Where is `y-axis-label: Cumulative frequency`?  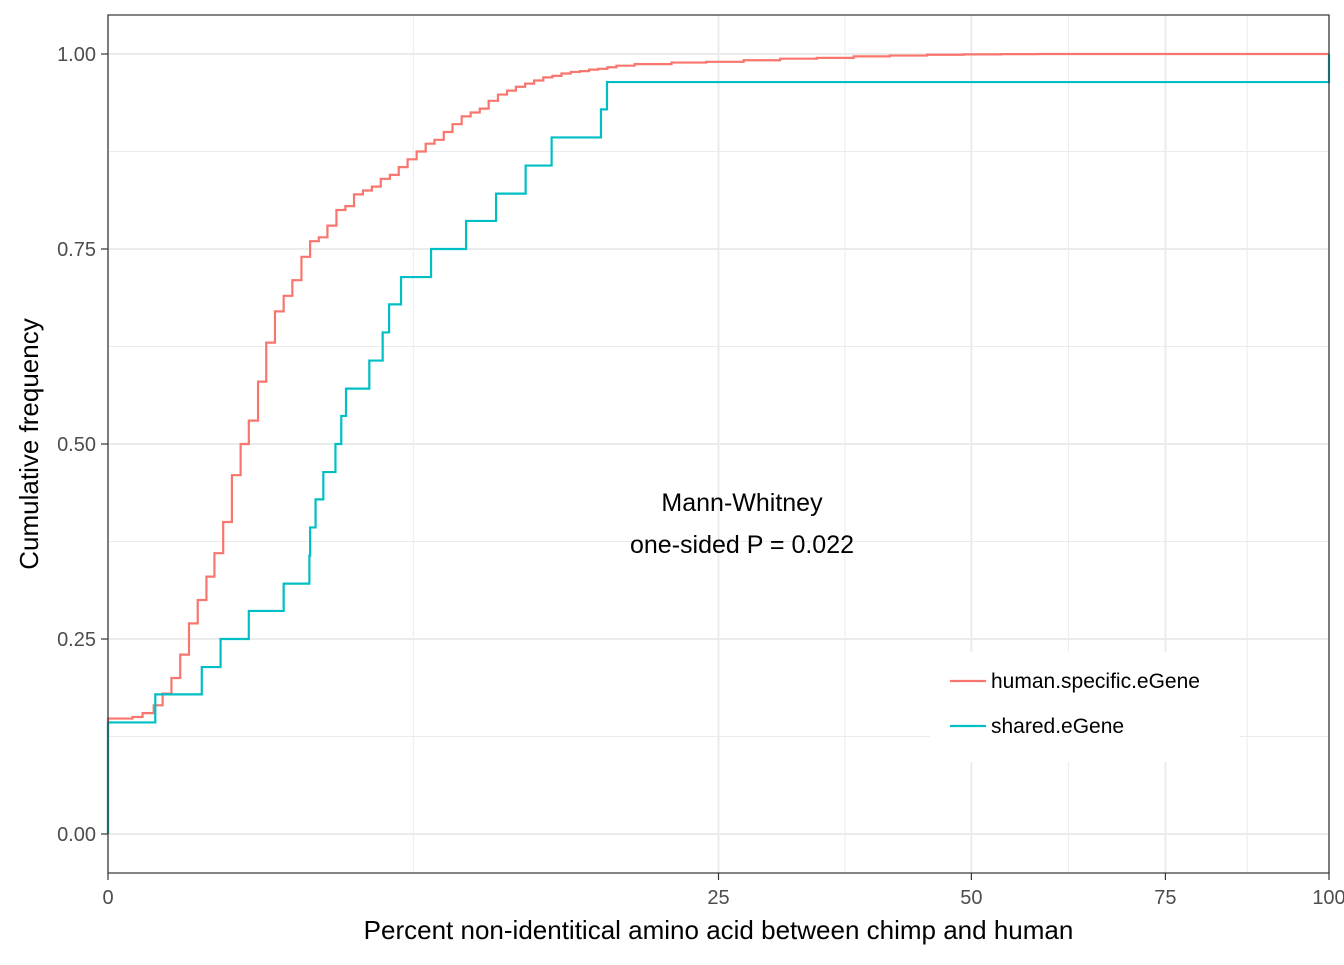 y-axis-label: Cumulative frequency is located at coordinates (29, 443).